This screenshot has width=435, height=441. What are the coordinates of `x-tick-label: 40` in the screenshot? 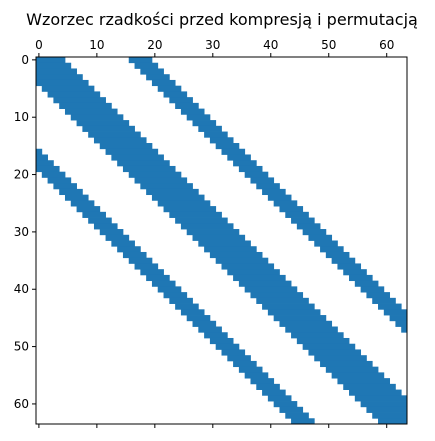 It's located at (270, 45).